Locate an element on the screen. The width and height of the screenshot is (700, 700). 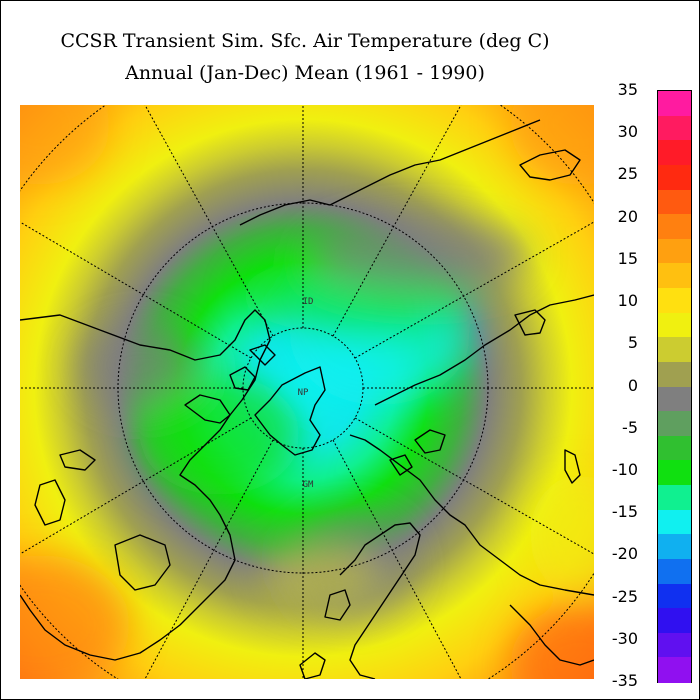
colorbar-tick-label: 5 is located at coordinates (632, 343).